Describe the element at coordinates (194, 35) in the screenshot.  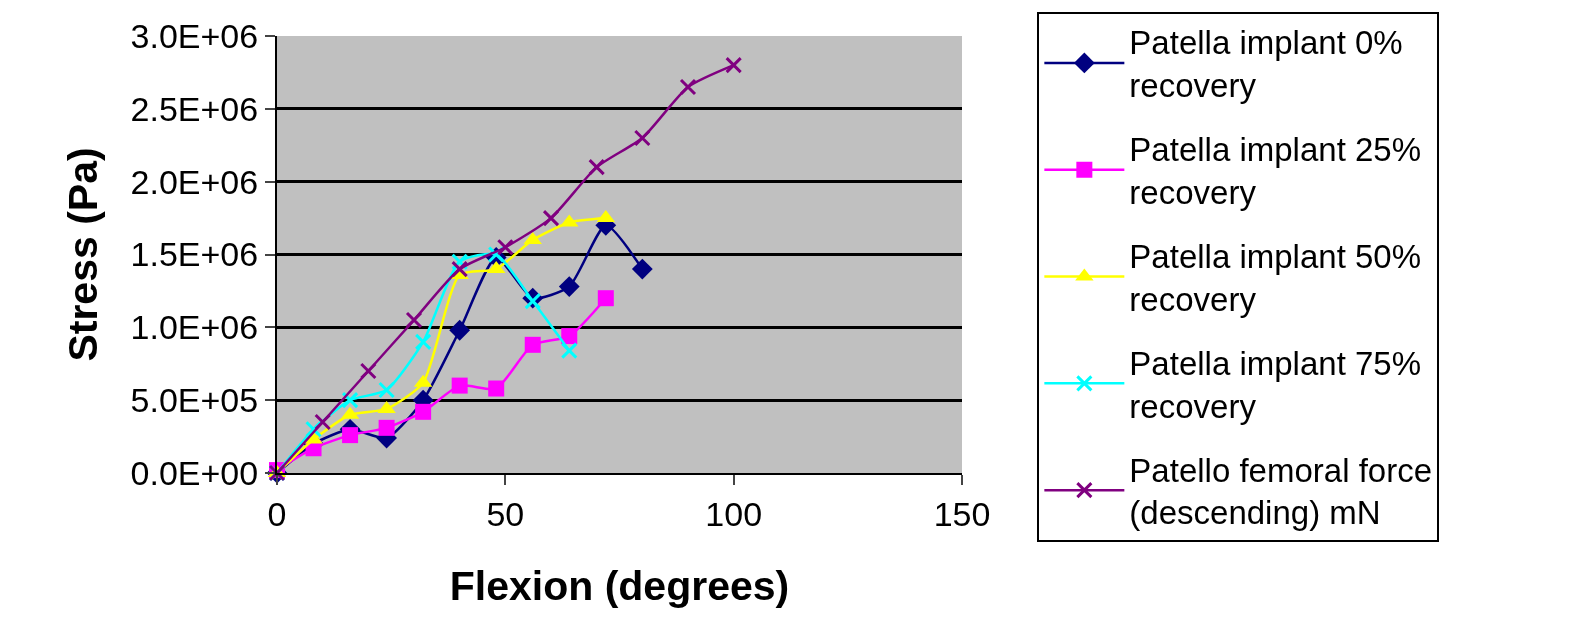
I see `y-tick-label: 3.0E+06` at that location.